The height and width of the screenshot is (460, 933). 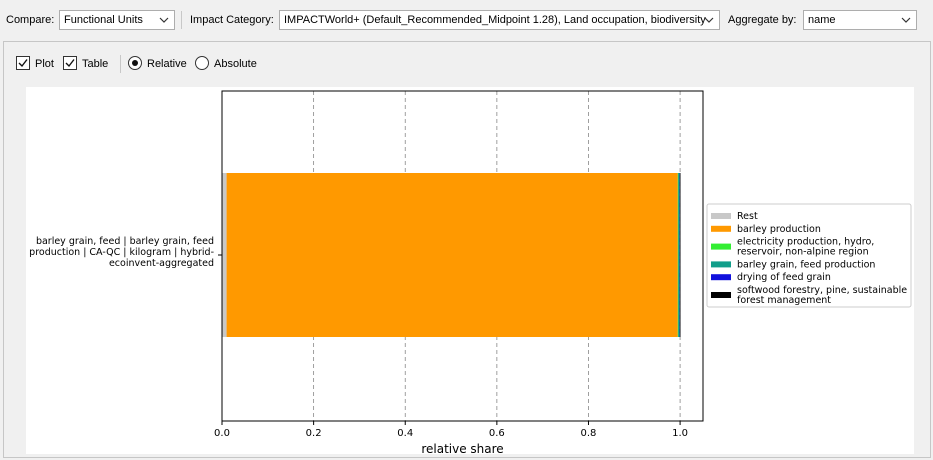 I want to click on impact-category-label: Impact Category:, so click(x=232, y=20).